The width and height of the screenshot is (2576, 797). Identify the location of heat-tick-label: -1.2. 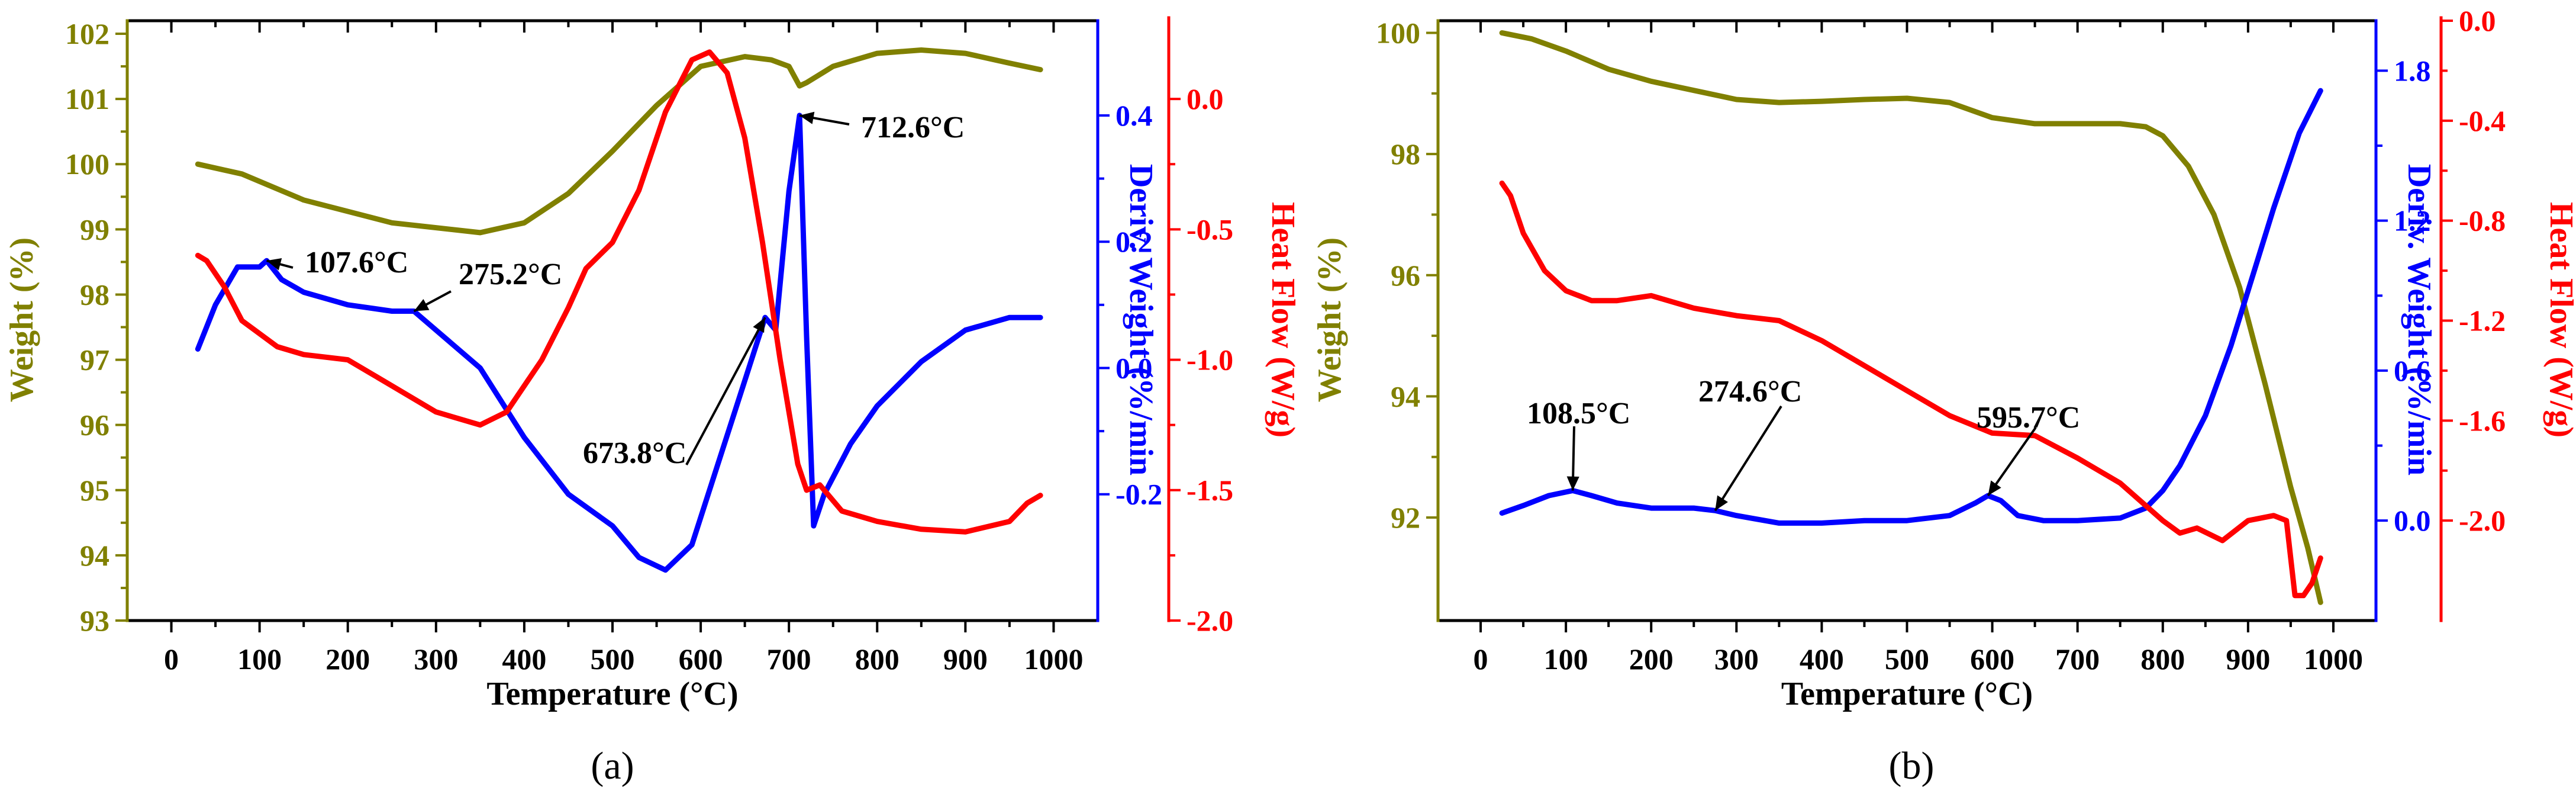
(2482, 321).